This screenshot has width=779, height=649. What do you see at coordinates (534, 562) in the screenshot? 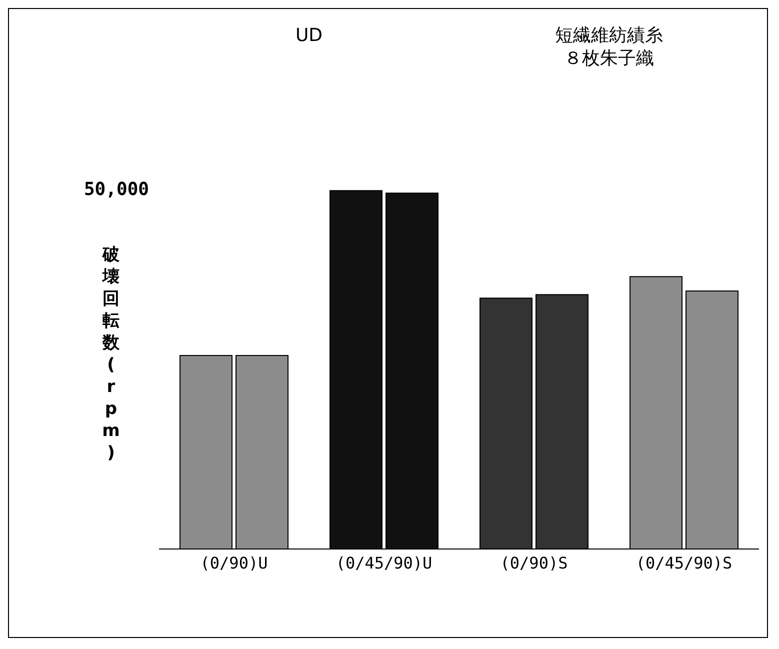
I see `x-tick-label: (0/90)S` at bounding box center [534, 562].